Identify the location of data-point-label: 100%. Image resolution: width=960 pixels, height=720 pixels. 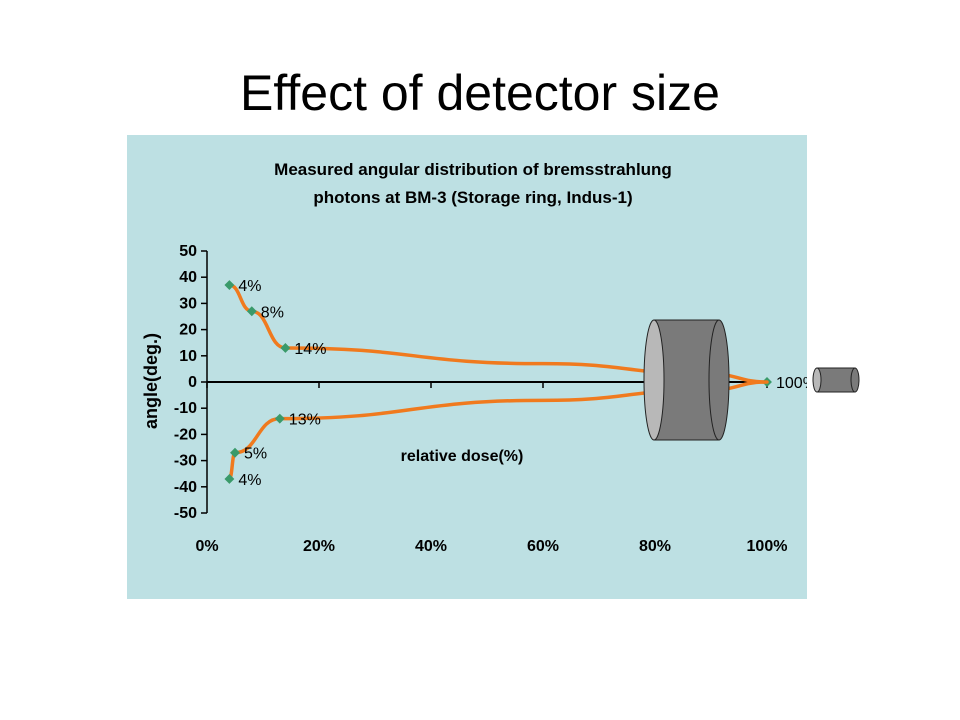
(791, 383).